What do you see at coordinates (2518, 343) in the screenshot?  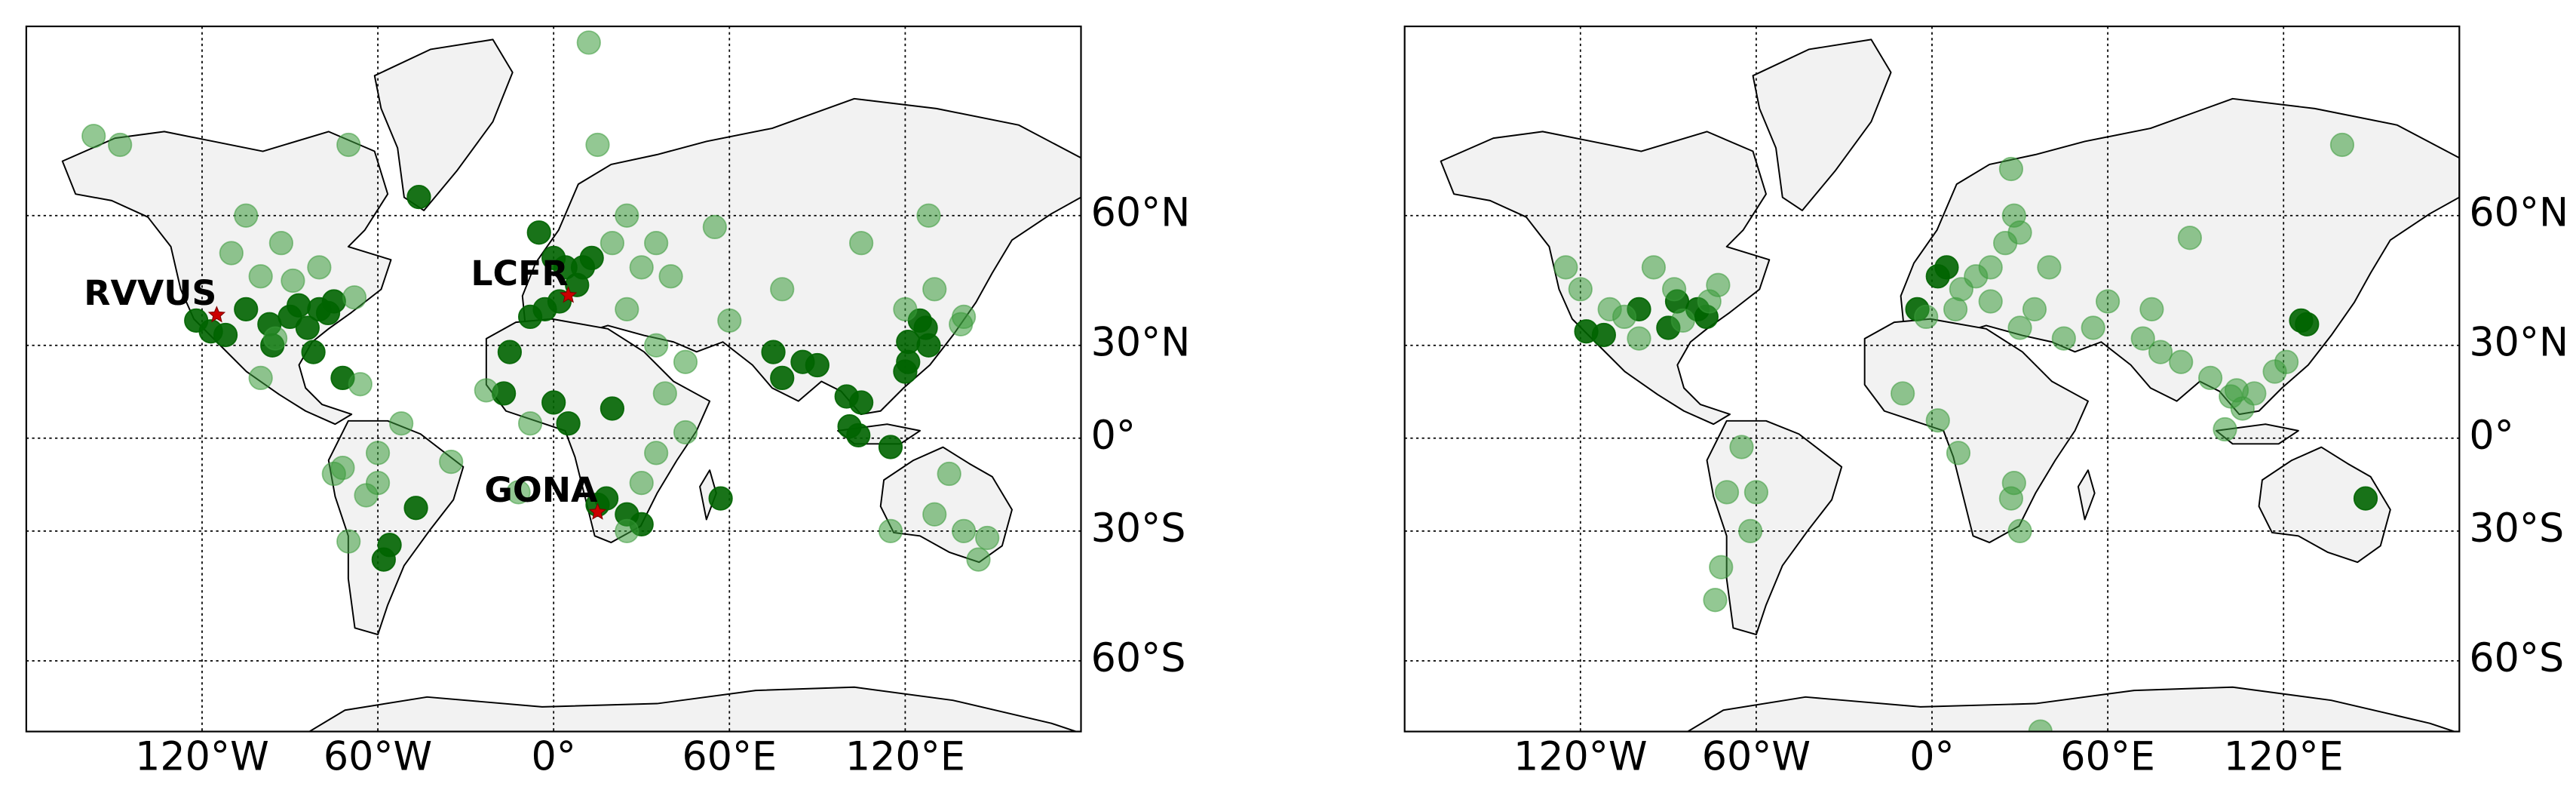 I see `y-tick-label: 30°N` at bounding box center [2518, 343].